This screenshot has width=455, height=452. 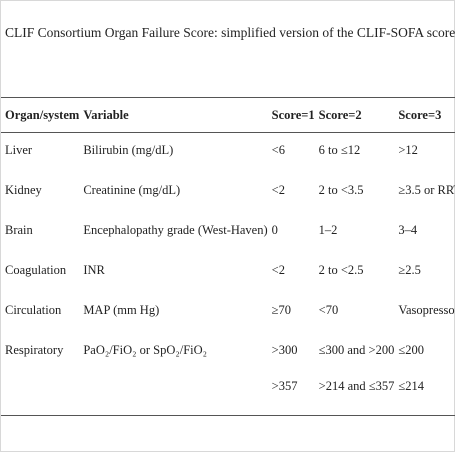 What do you see at coordinates (284, 386) in the screenshot?
I see `score-line: >357` at bounding box center [284, 386].